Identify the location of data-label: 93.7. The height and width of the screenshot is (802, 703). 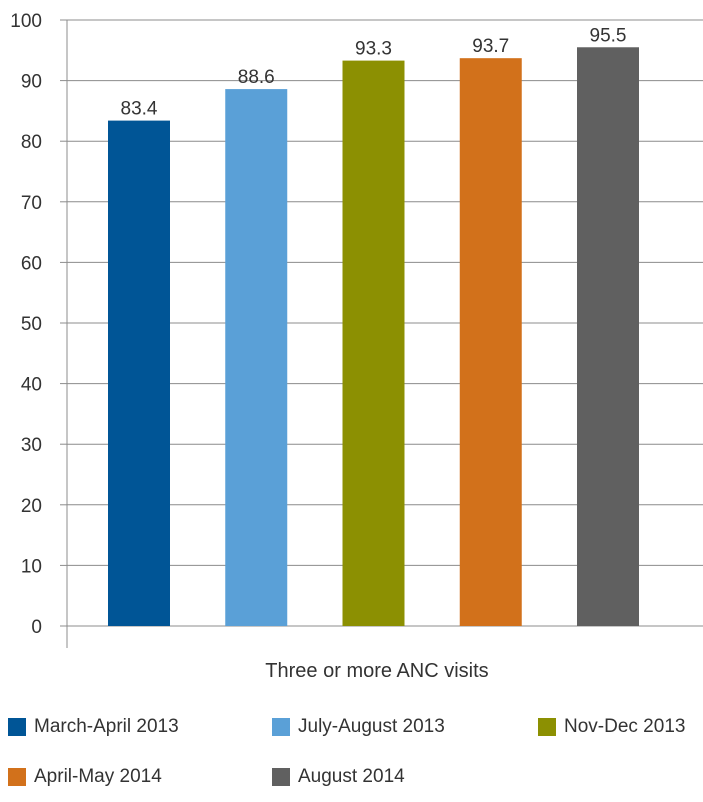
(490, 46).